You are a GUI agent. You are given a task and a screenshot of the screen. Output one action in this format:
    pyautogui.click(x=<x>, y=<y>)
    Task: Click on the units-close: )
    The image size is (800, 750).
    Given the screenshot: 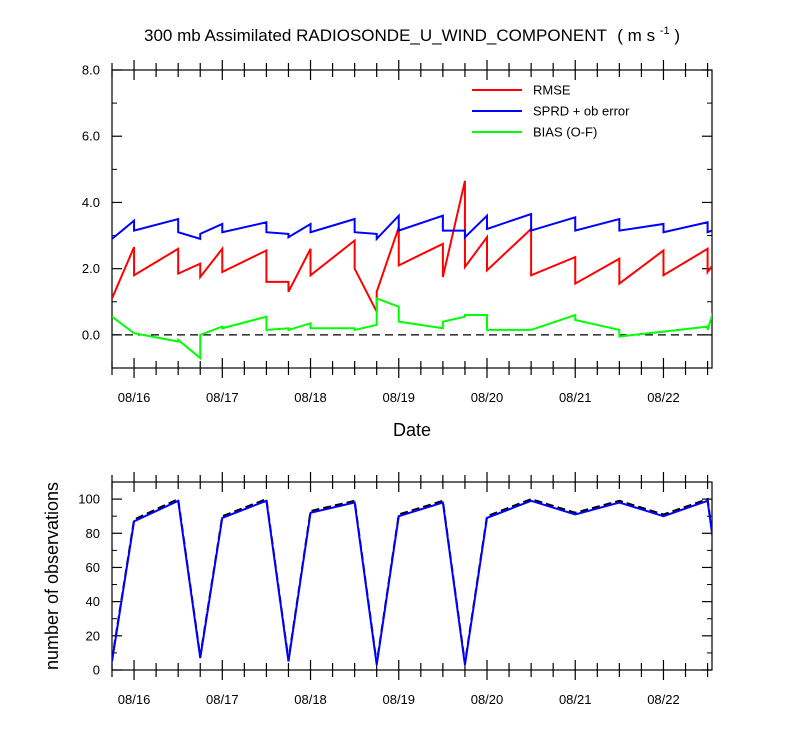 What is the action you would take?
    pyautogui.click(x=677, y=35)
    